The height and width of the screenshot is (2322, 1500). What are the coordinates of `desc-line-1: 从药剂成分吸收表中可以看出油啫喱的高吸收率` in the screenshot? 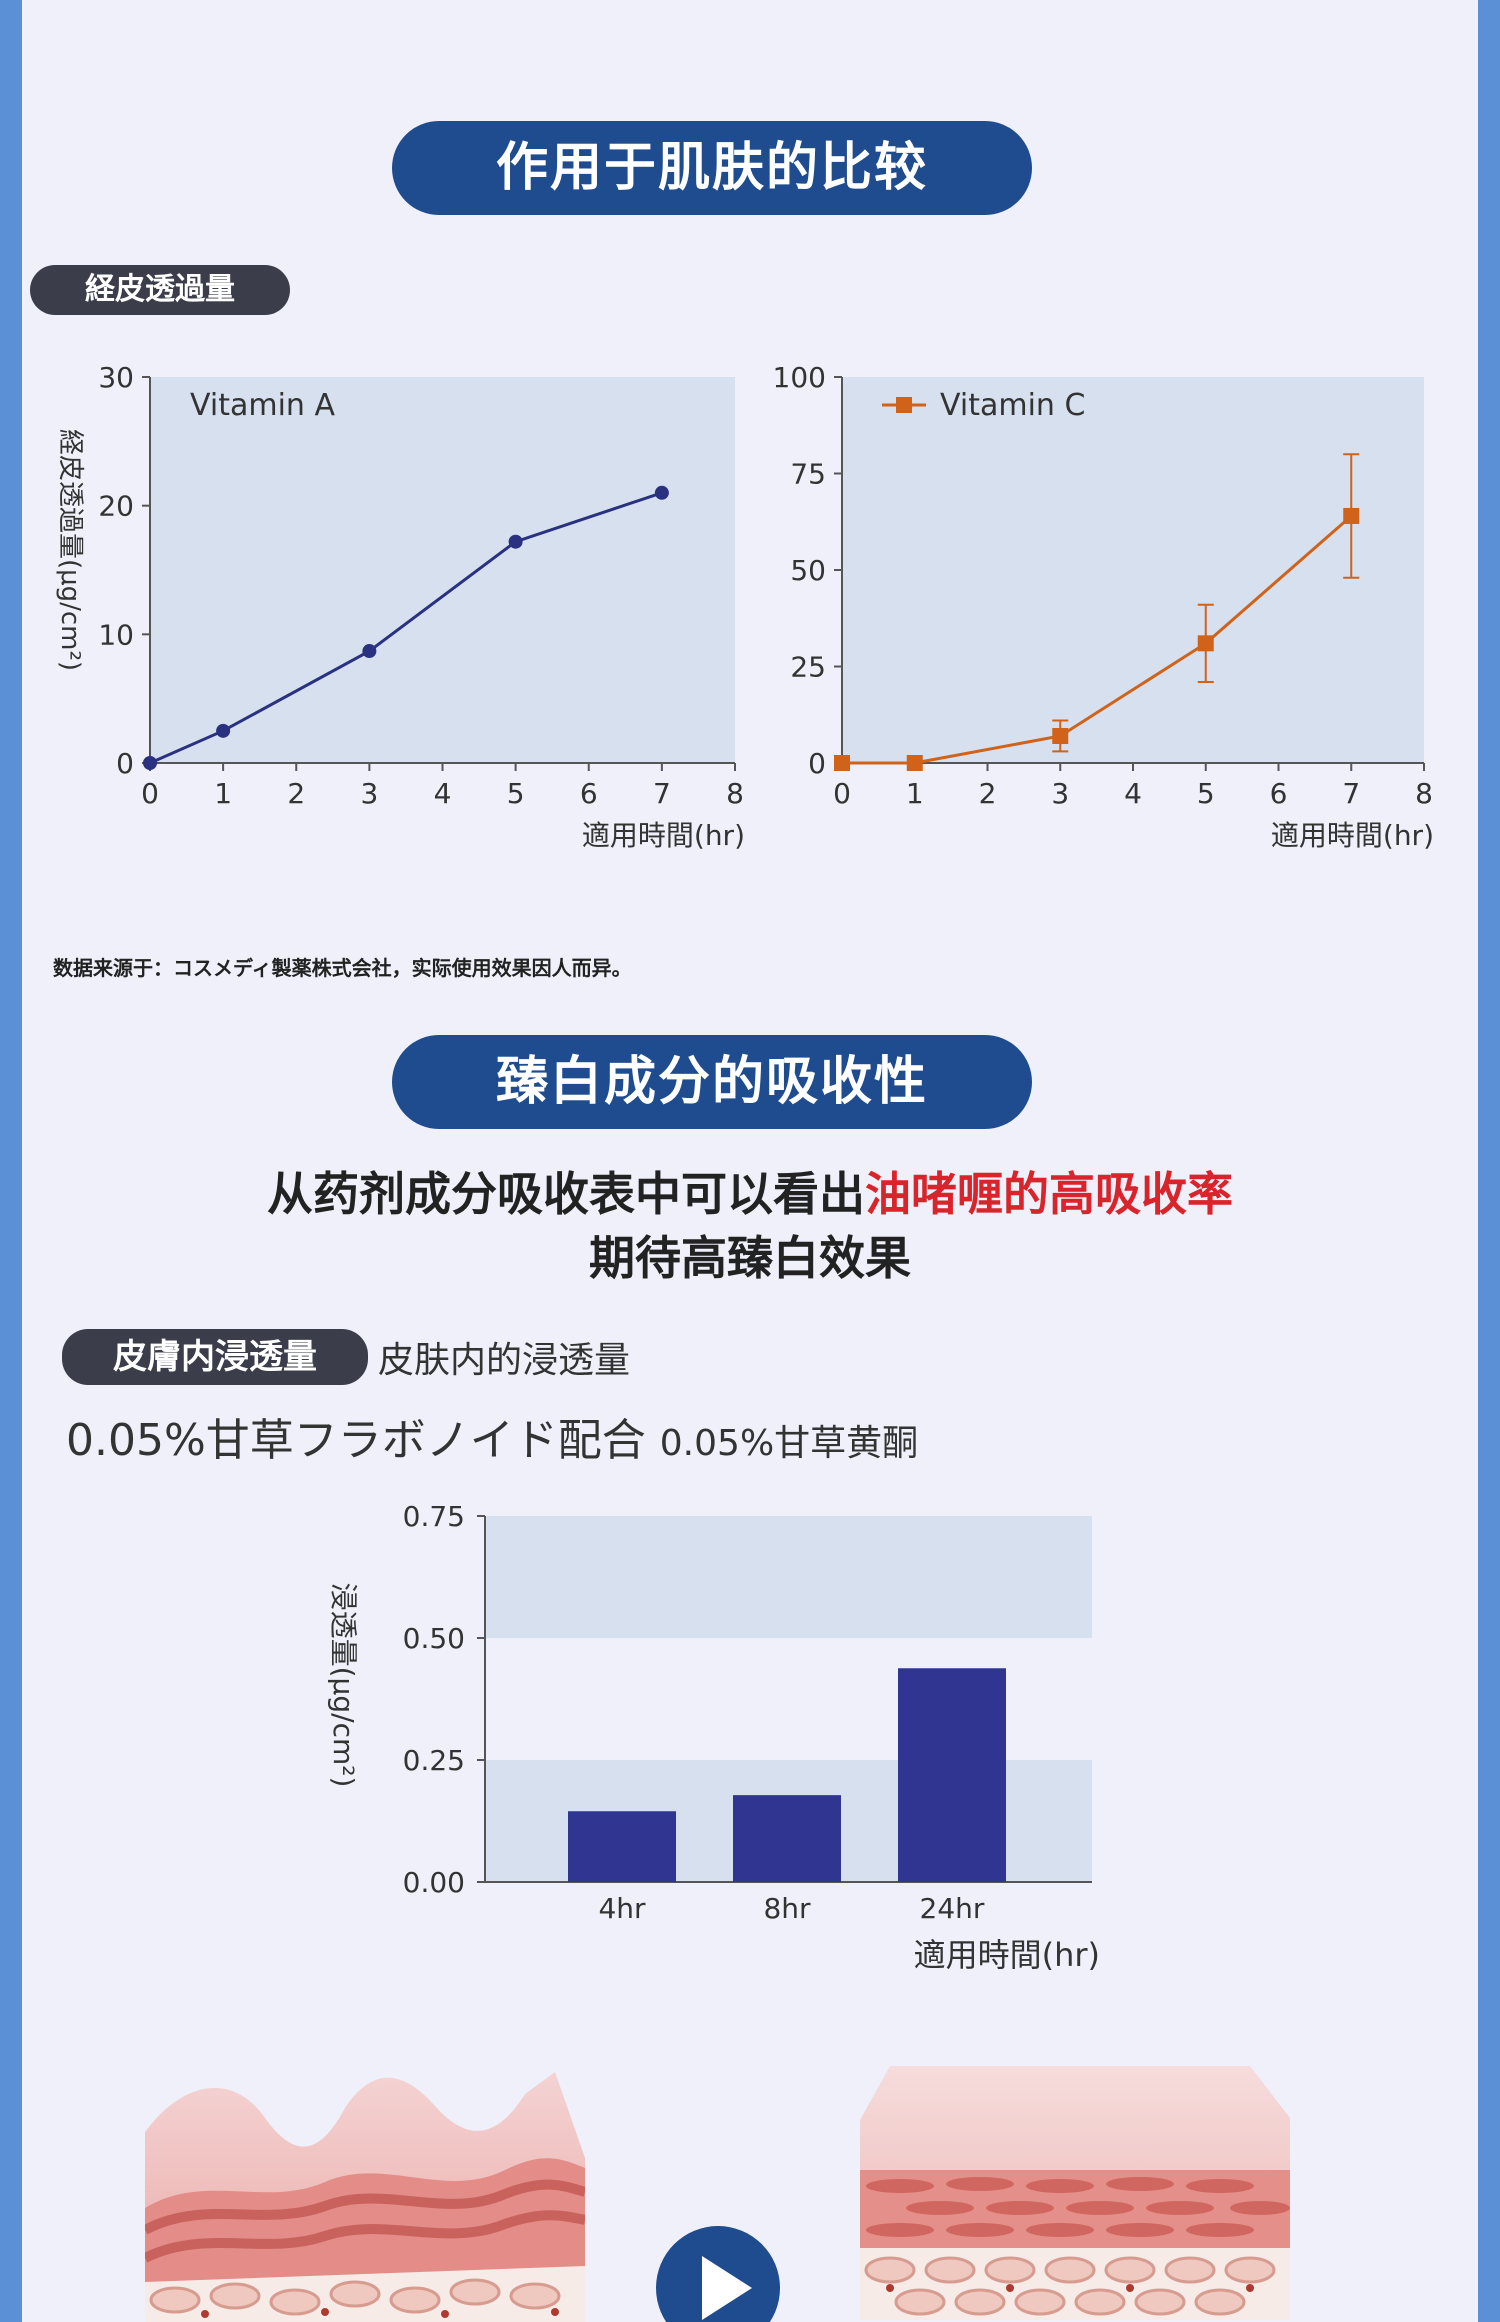 It's located at (750, 1191).